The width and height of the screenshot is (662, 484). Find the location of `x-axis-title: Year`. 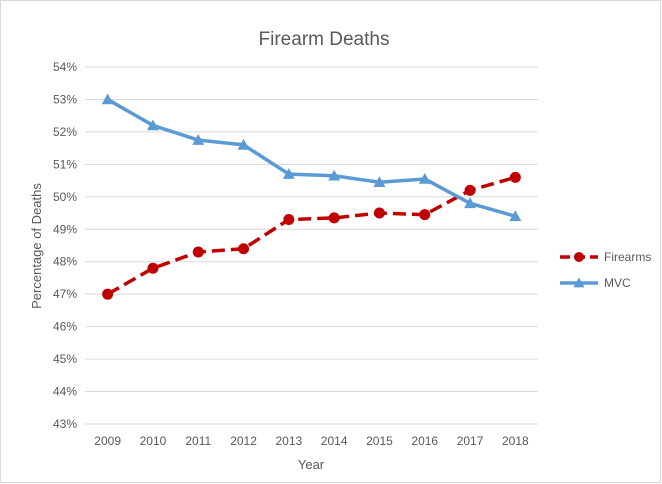

x-axis-title: Year is located at coordinates (311, 464).